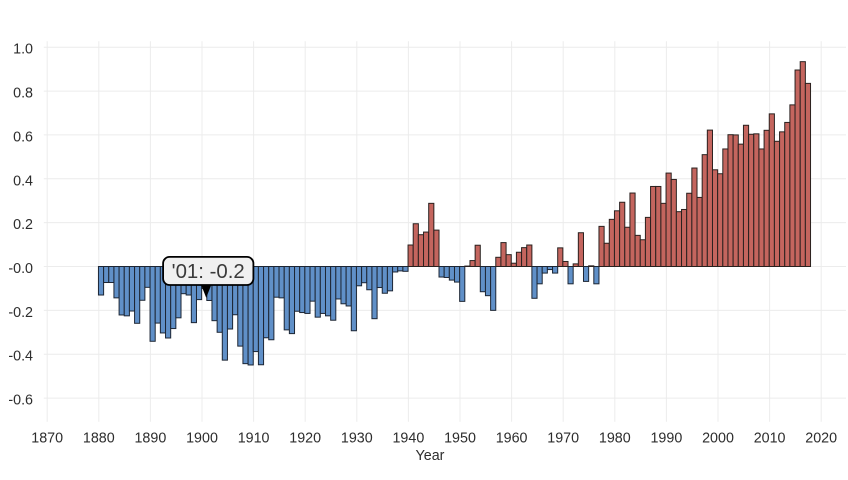 This screenshot has width=848, height=480. I want to click on svg-text: 1950, so click(460, 438).